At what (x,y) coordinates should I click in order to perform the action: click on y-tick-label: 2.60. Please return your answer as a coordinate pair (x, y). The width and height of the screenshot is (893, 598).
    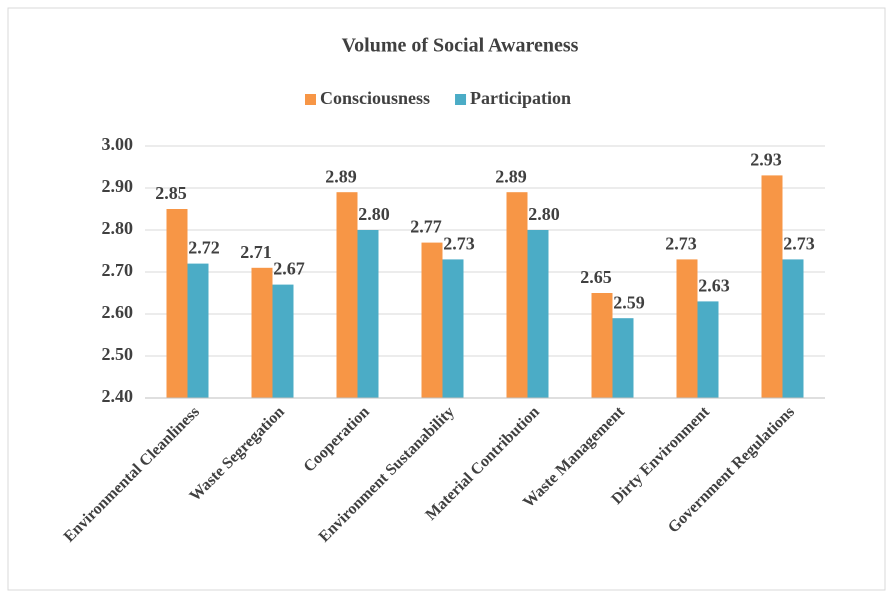
    Looking at the image, I should click on (118, 312).